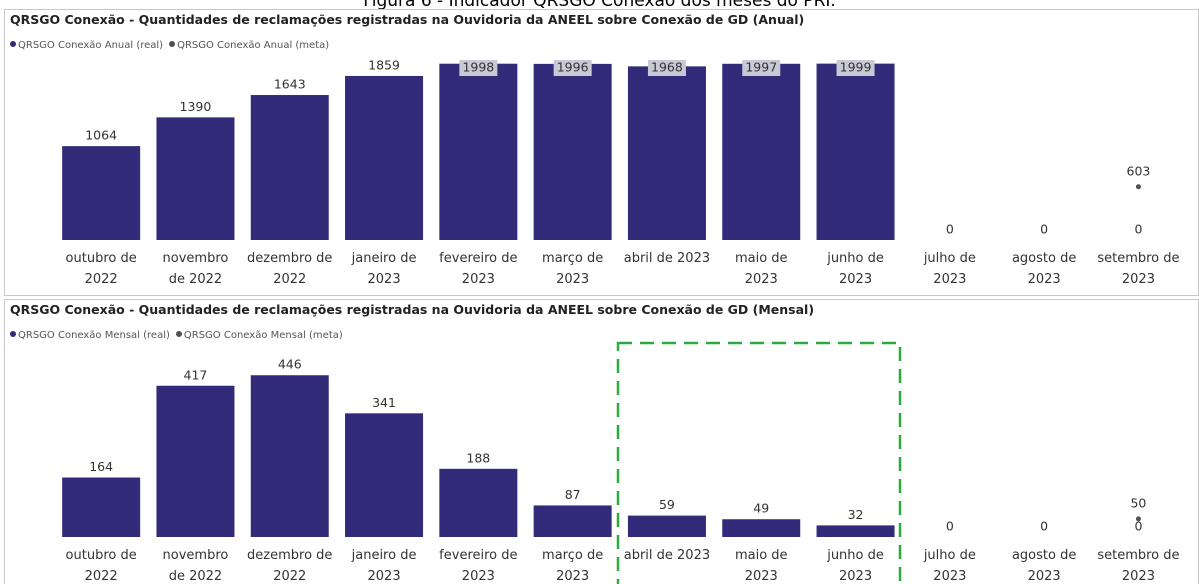 Image resolution: width=1199 pixels, height=584 pixels. I want to click on legend-item: QRSGO Conexão Anual (meta), so click(249, 45).